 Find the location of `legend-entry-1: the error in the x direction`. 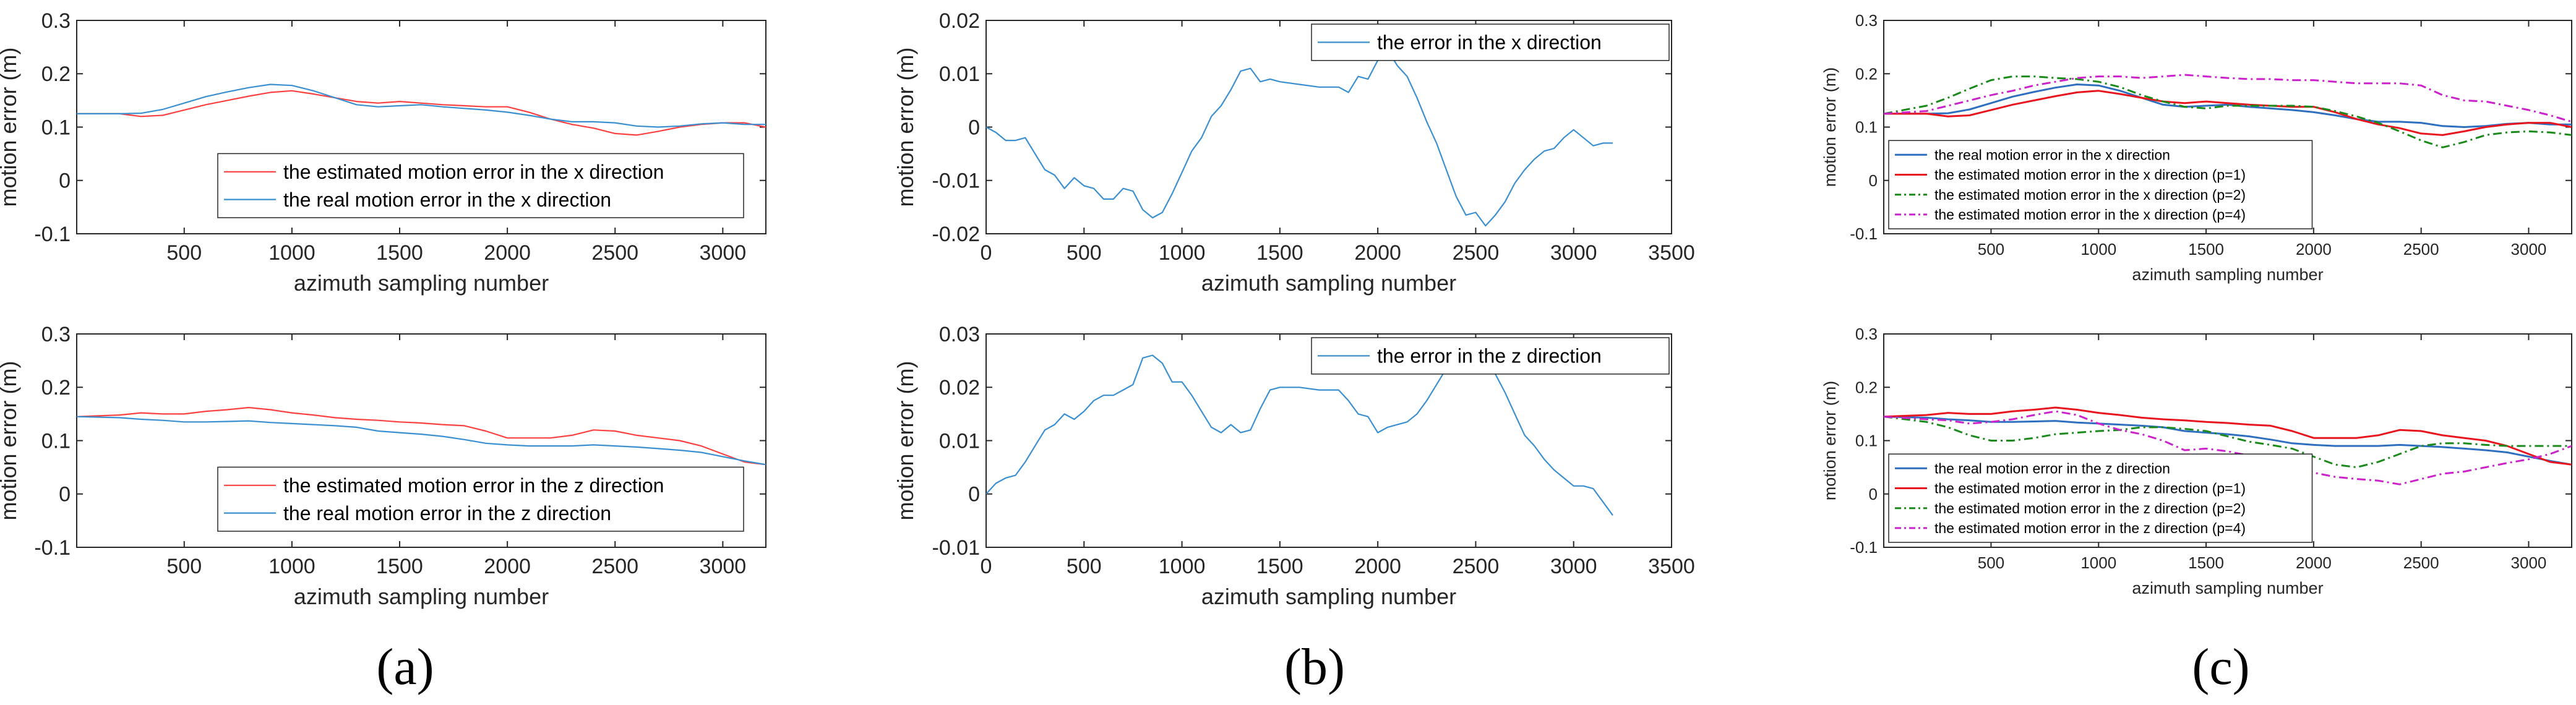

legend-entry-1: the error in the x direction is located at coordinates (1489, 43).